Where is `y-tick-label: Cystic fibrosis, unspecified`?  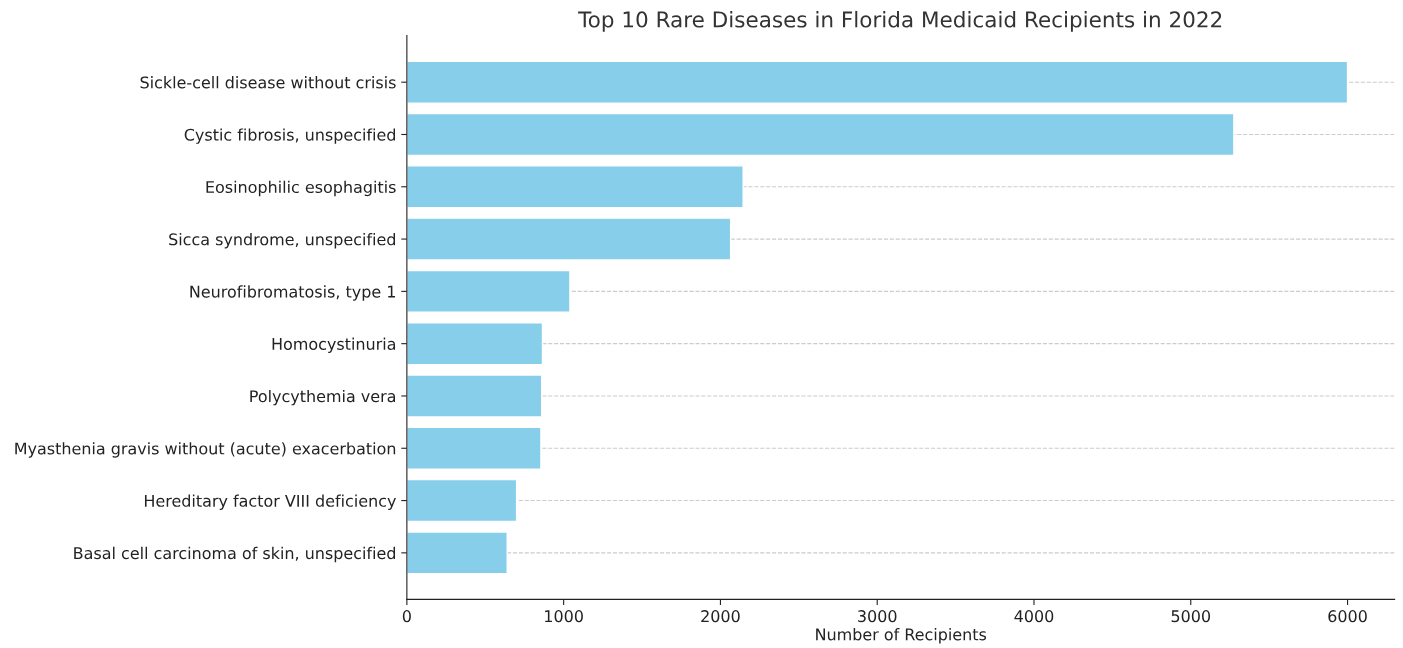
y-tick-label: Cystic fibrosis, unspecified is located at coordinates (289, 136).